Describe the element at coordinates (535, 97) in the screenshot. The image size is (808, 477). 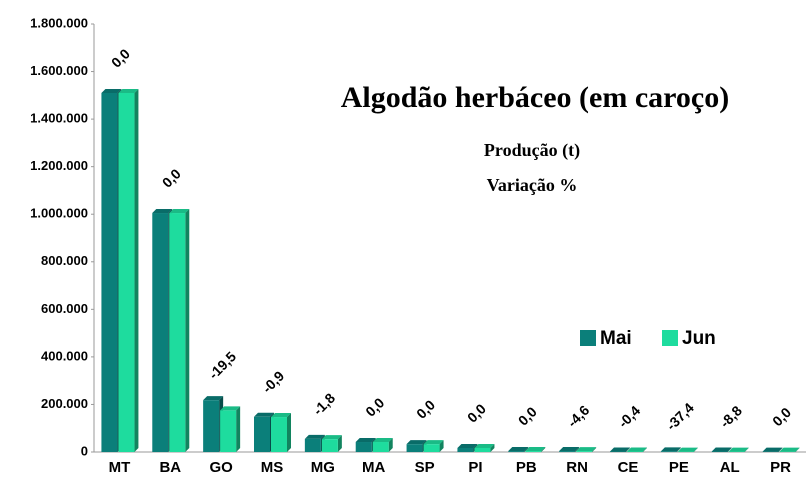
I see `chart-title: Algodão herbáceo (em caroço)` at that location.